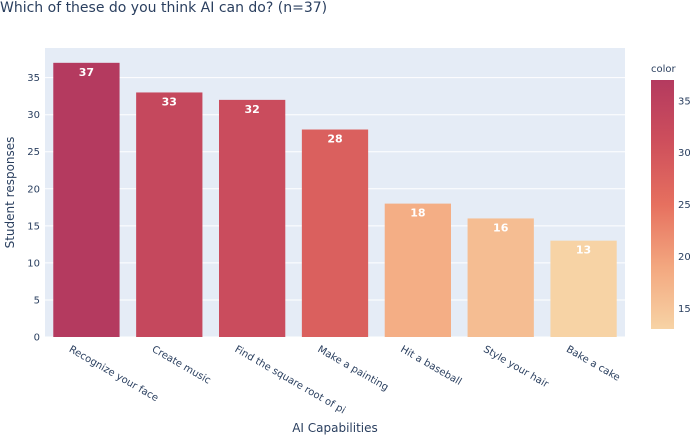  Describe the element at coordinates (37, 338) in the screenshot. I see `y-tick-label: 0` at that location.